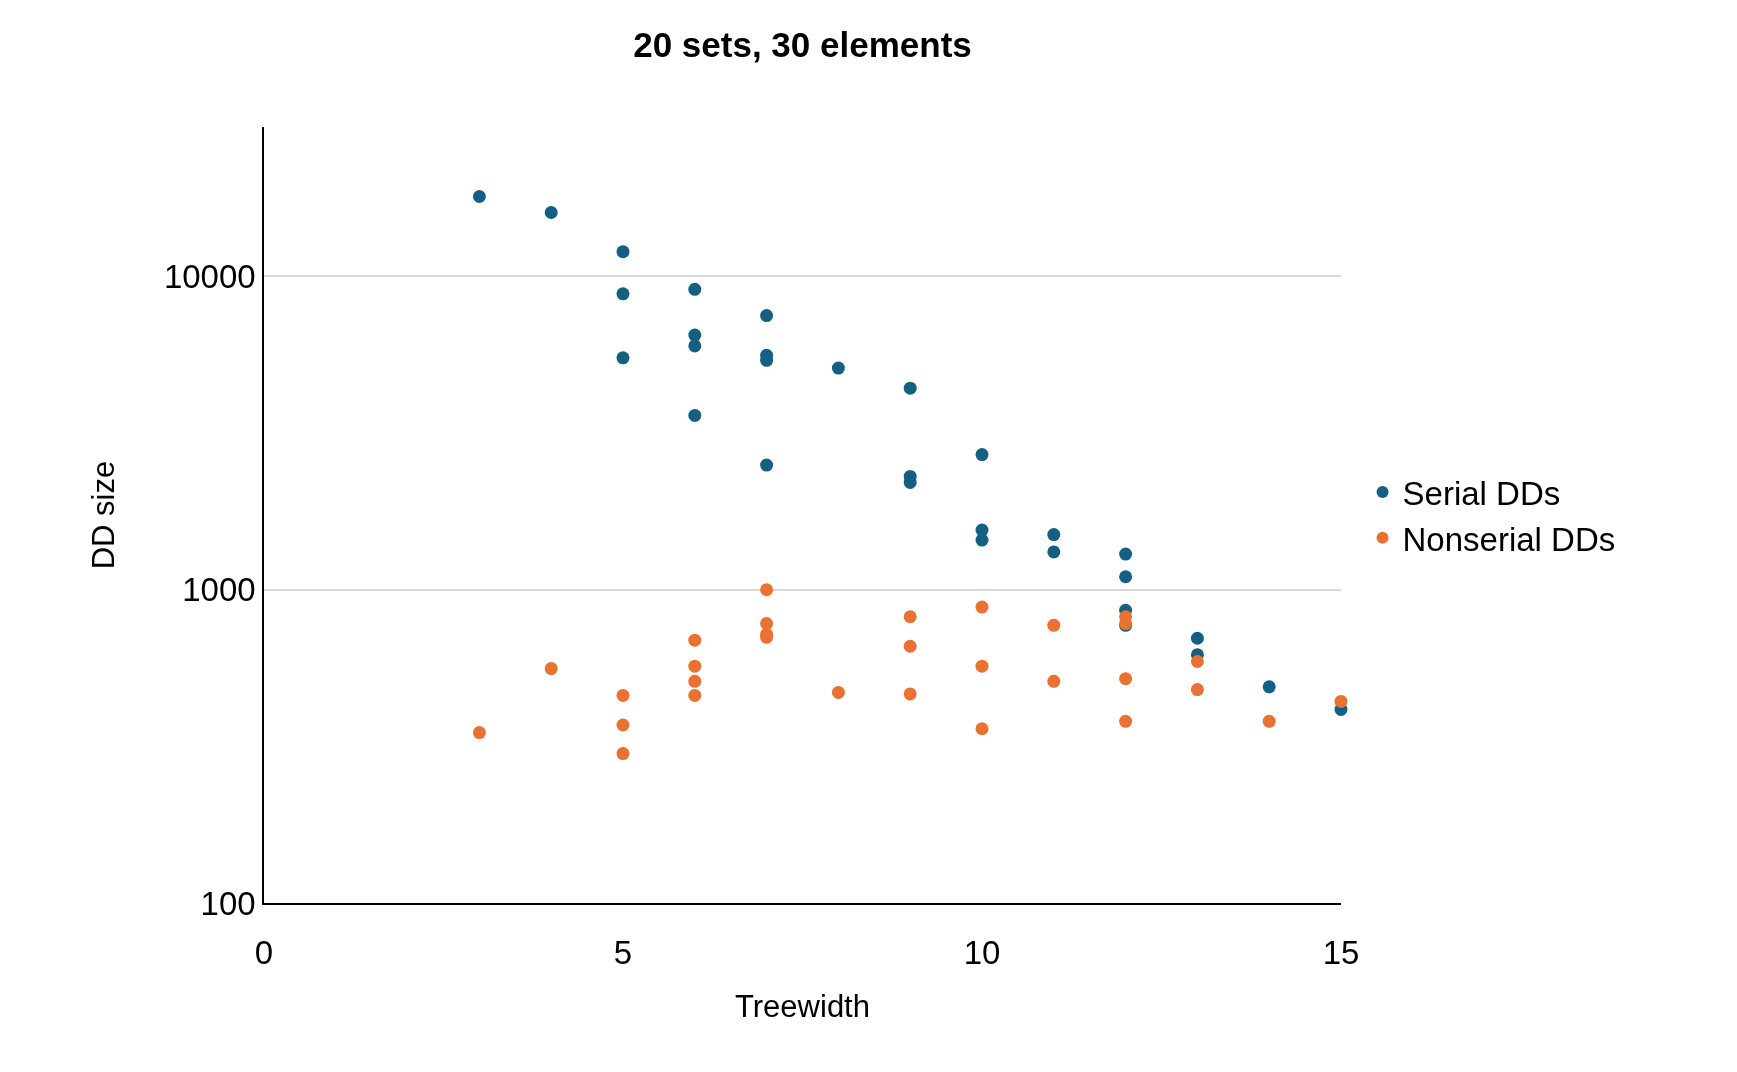 This screenshot has width=1737, height=1072. I want to click on y-tick-label: 1000, so click(219, 590).